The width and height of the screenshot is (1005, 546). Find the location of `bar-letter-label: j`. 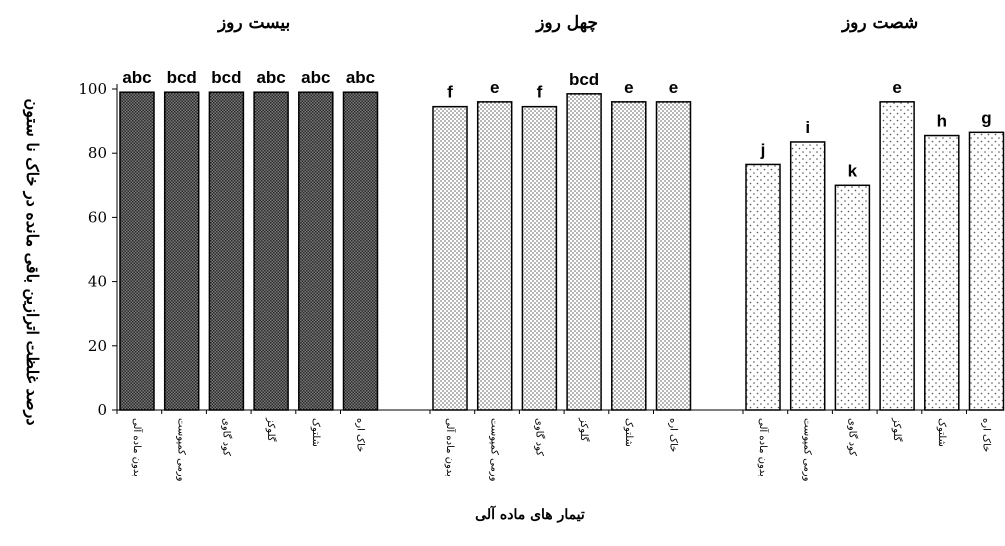

bar-letter-label: j is located at coordinates (763, 149).